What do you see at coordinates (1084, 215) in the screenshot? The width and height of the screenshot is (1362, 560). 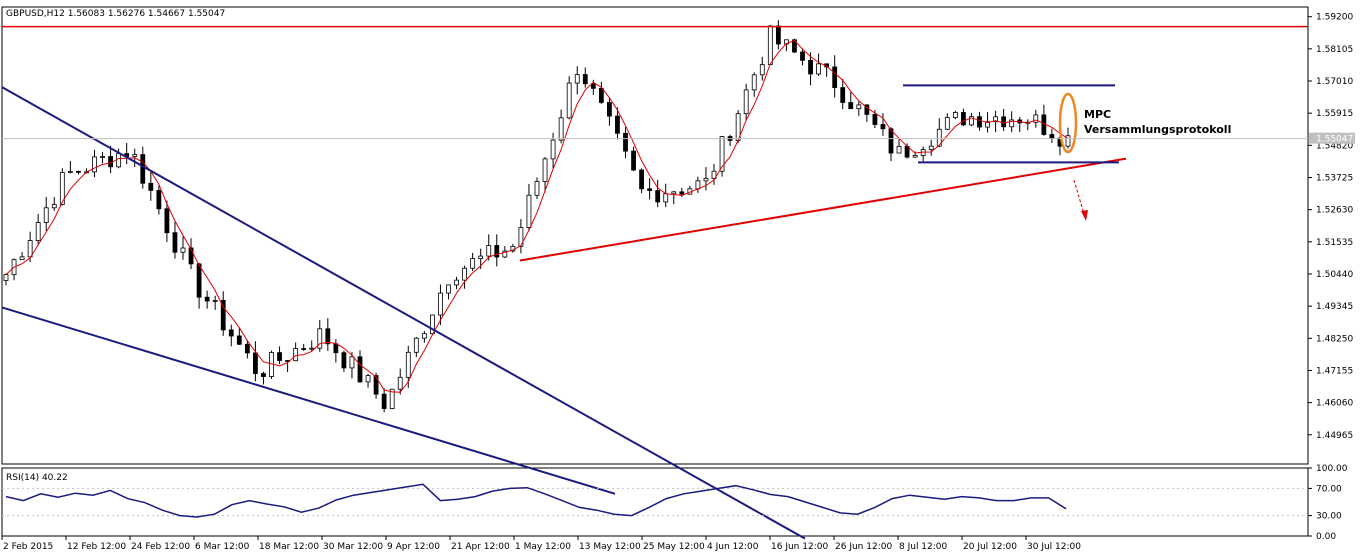 I see `down-arrow-head` at bounding box center [1084, 215].